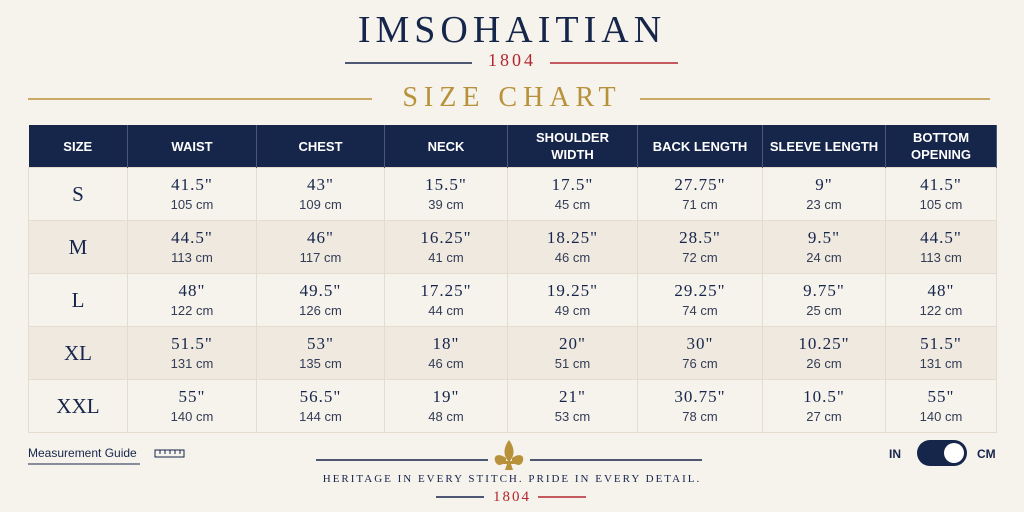 This screenshot has height=512, width=1024. What do you see at coordinates (320, 363) in the screenshot?
I see `cm-value: 135 cm` at bounding box center [320, 363].